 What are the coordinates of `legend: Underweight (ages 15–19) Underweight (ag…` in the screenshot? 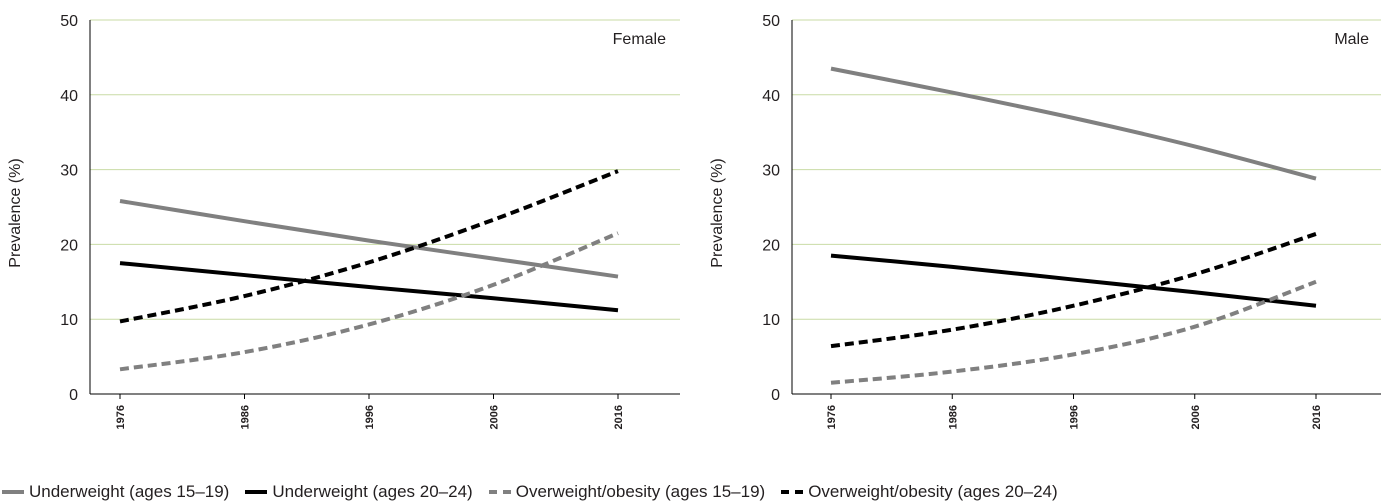 It's located at (690, 492).